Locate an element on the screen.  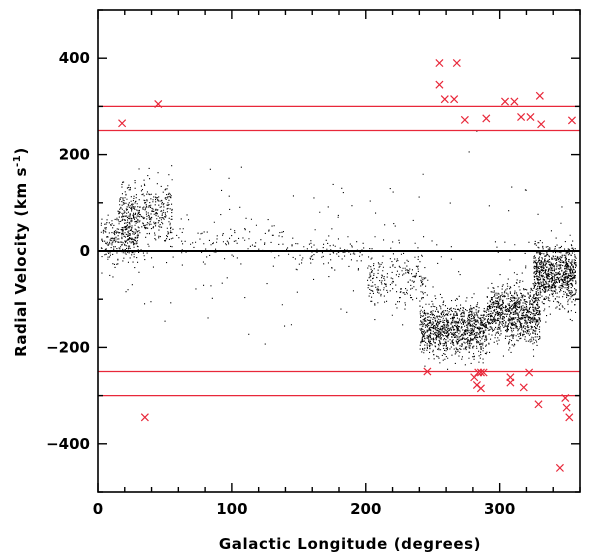
x-tick-labels: 0 100 200 300 is located at coordinates (304, 509).